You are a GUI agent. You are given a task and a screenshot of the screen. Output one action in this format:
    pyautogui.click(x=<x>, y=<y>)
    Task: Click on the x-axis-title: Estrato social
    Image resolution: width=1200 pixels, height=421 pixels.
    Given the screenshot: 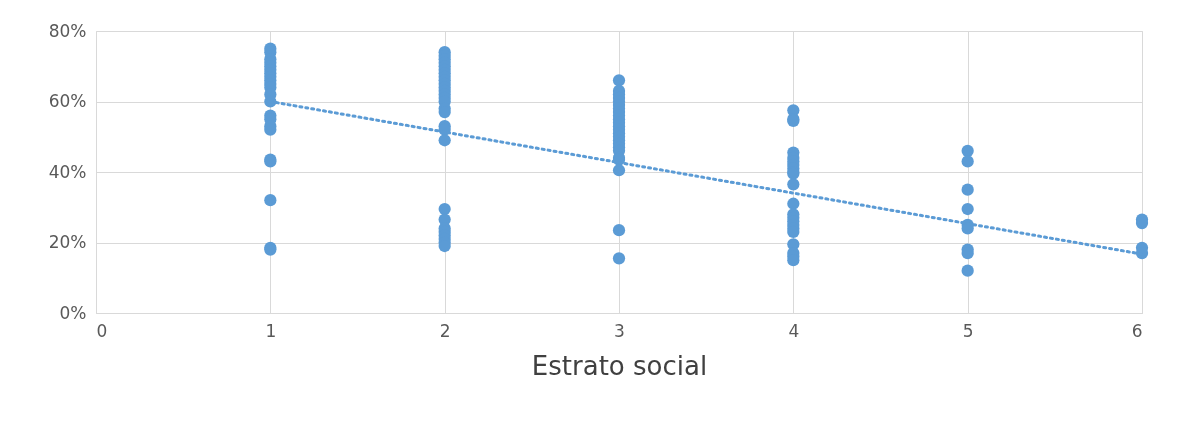 What is the action you would take?
    pyautogui.click(x=619, y=365)
    